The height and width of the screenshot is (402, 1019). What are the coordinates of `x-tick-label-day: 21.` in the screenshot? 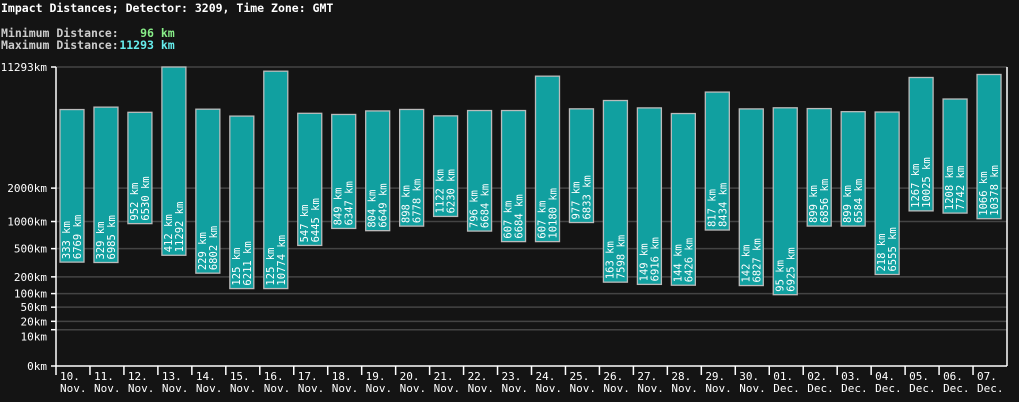 It's located at (444, 376).